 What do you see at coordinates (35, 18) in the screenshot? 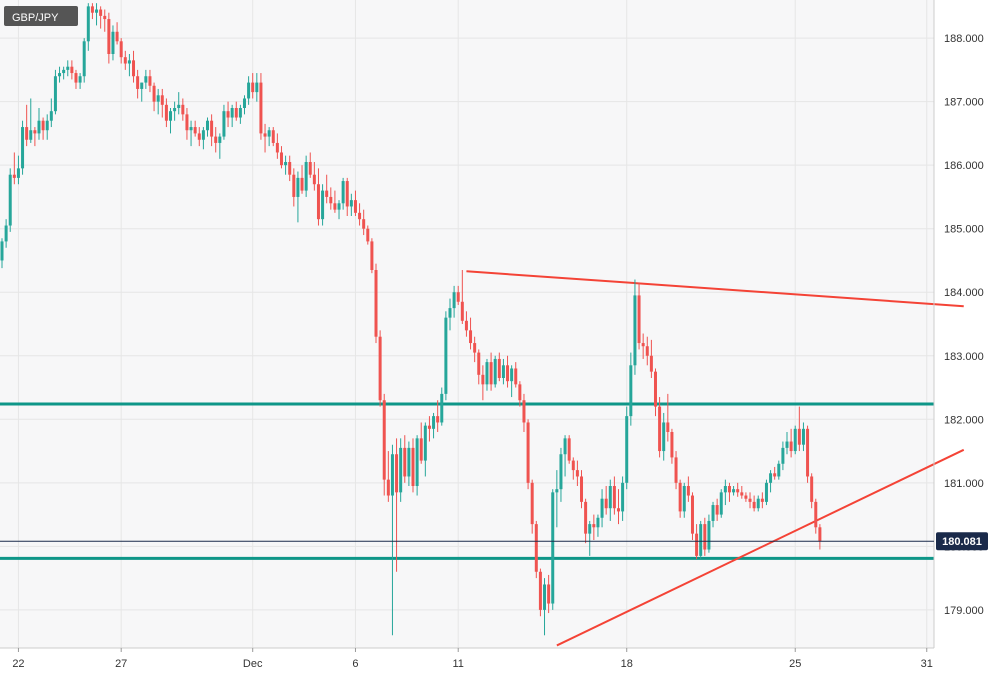
I see `symbol-label: GBP/JPY` at bounding box center [35, 18].